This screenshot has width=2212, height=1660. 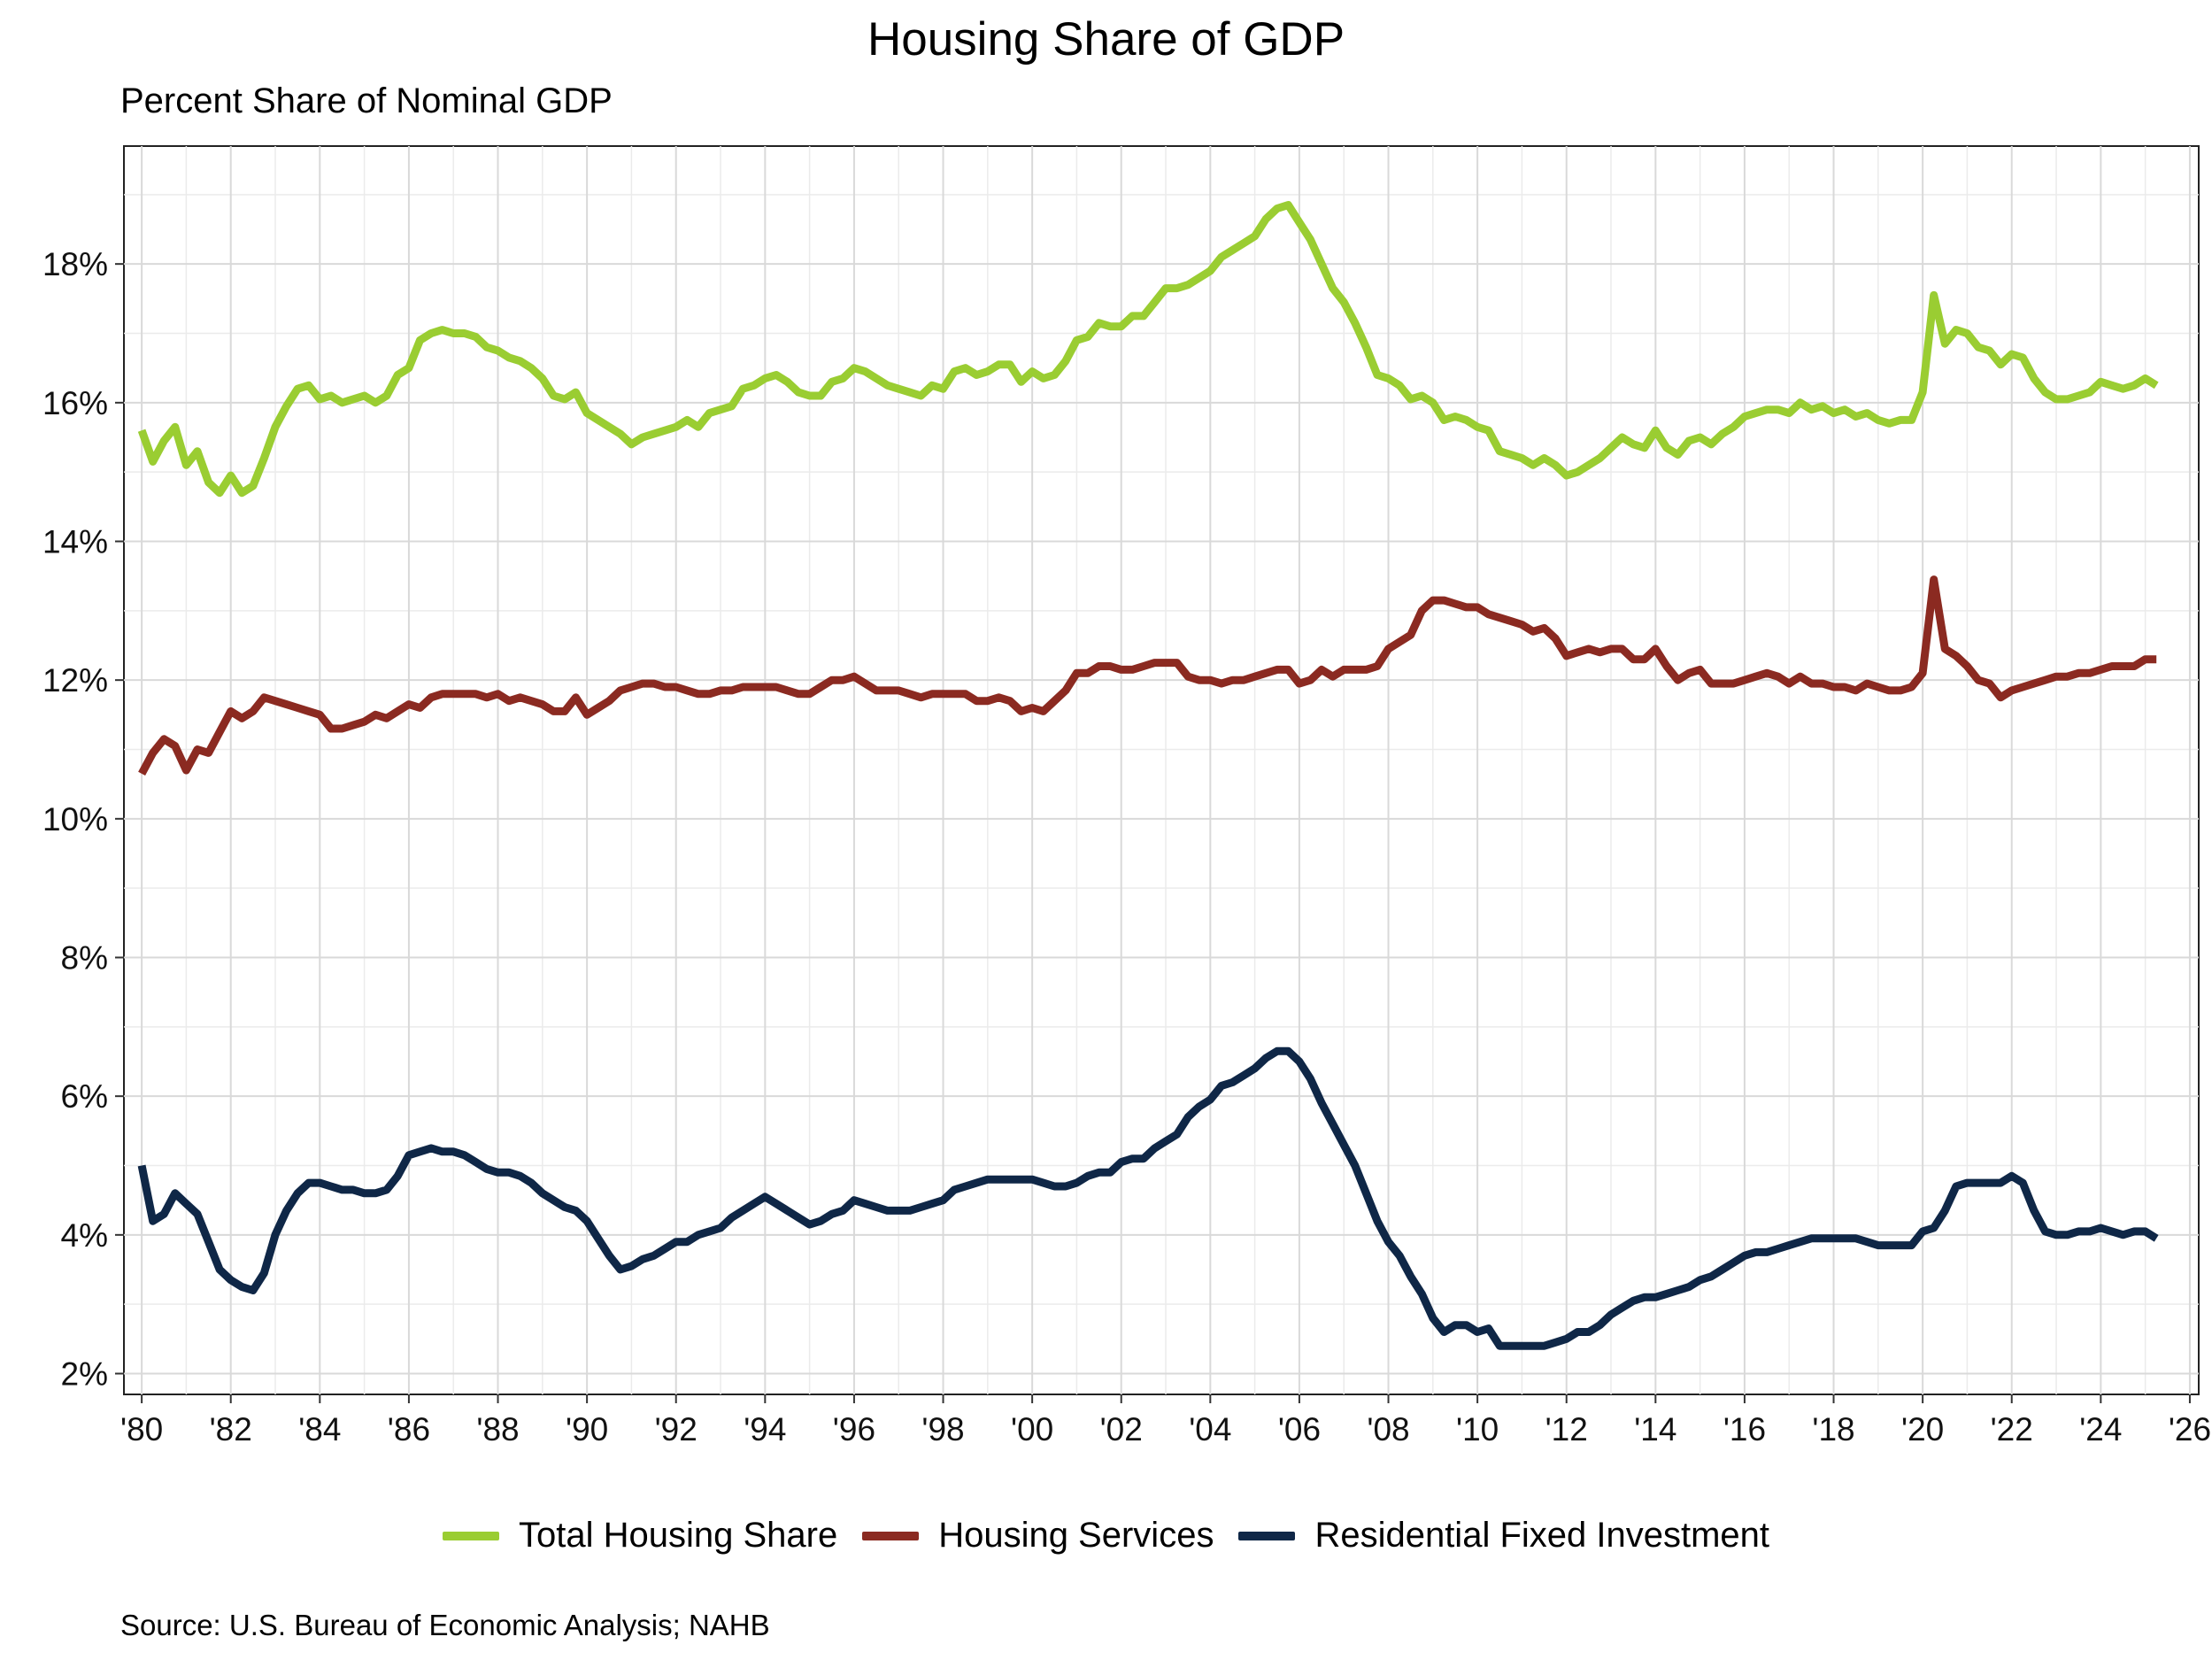 I want to click on x-tick-label: '88, so click(x=497, y=1429).